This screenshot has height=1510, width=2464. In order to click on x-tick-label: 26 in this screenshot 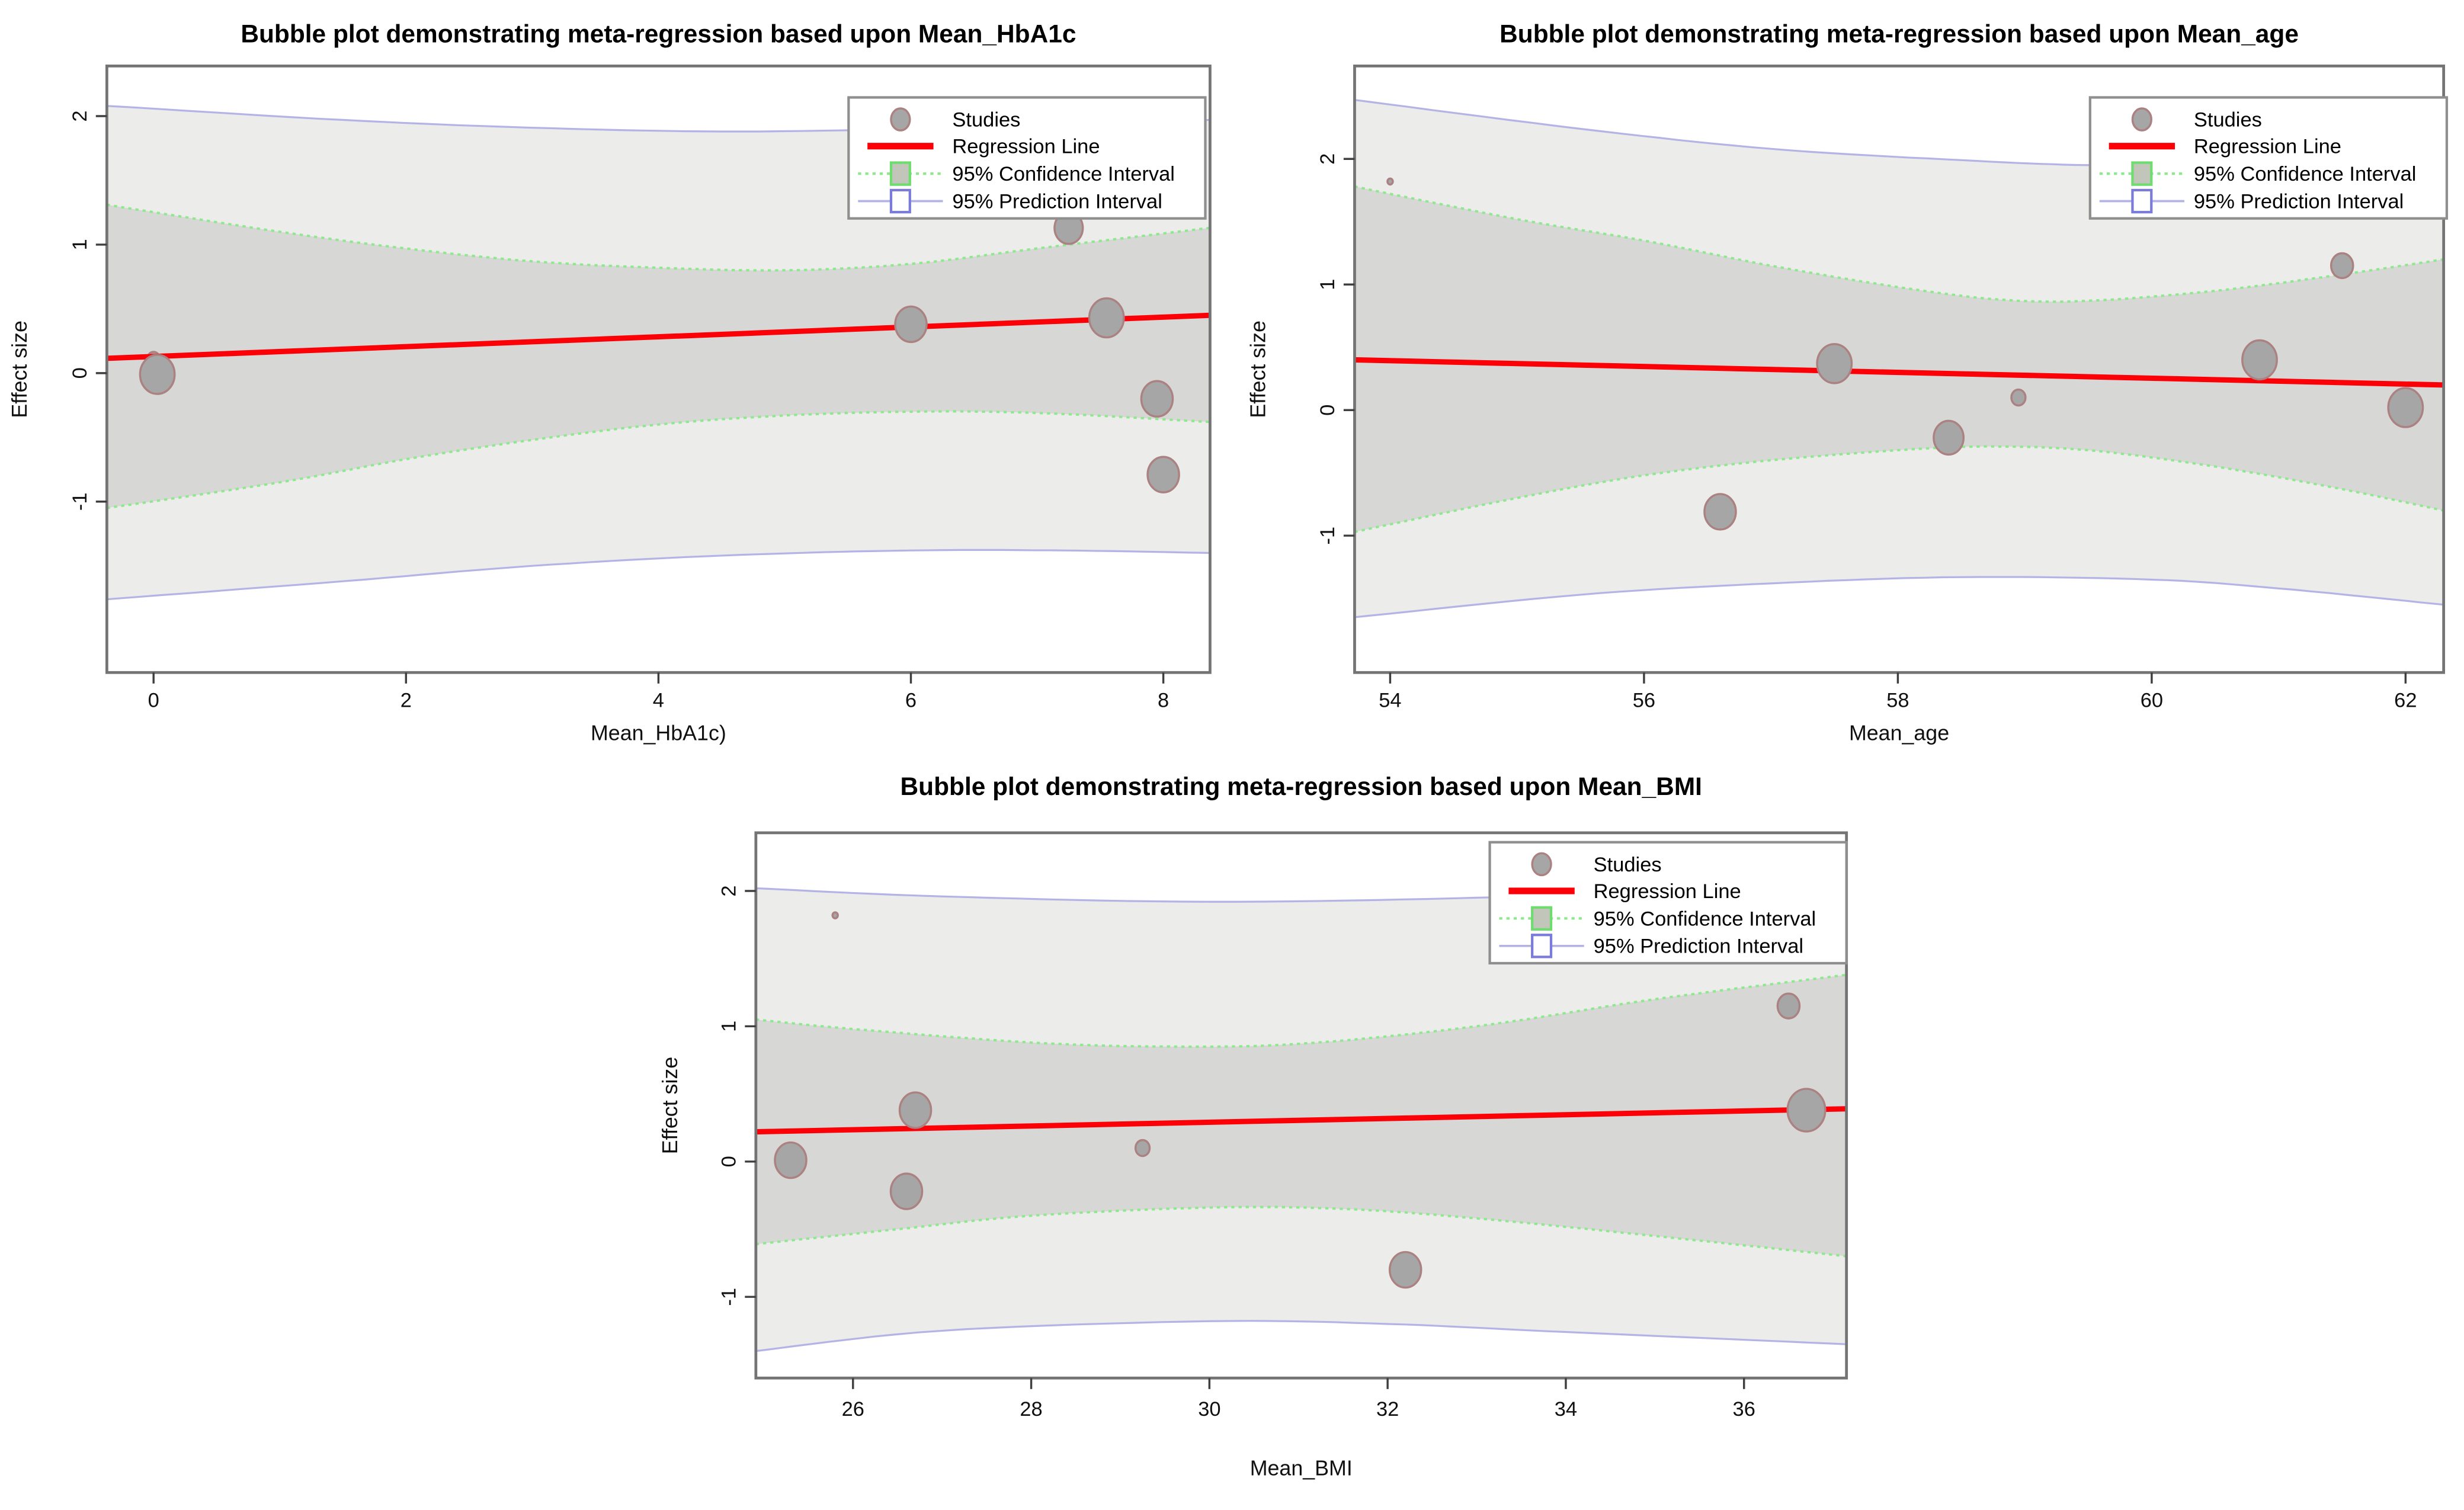, I will do `click(853, 1409)`.